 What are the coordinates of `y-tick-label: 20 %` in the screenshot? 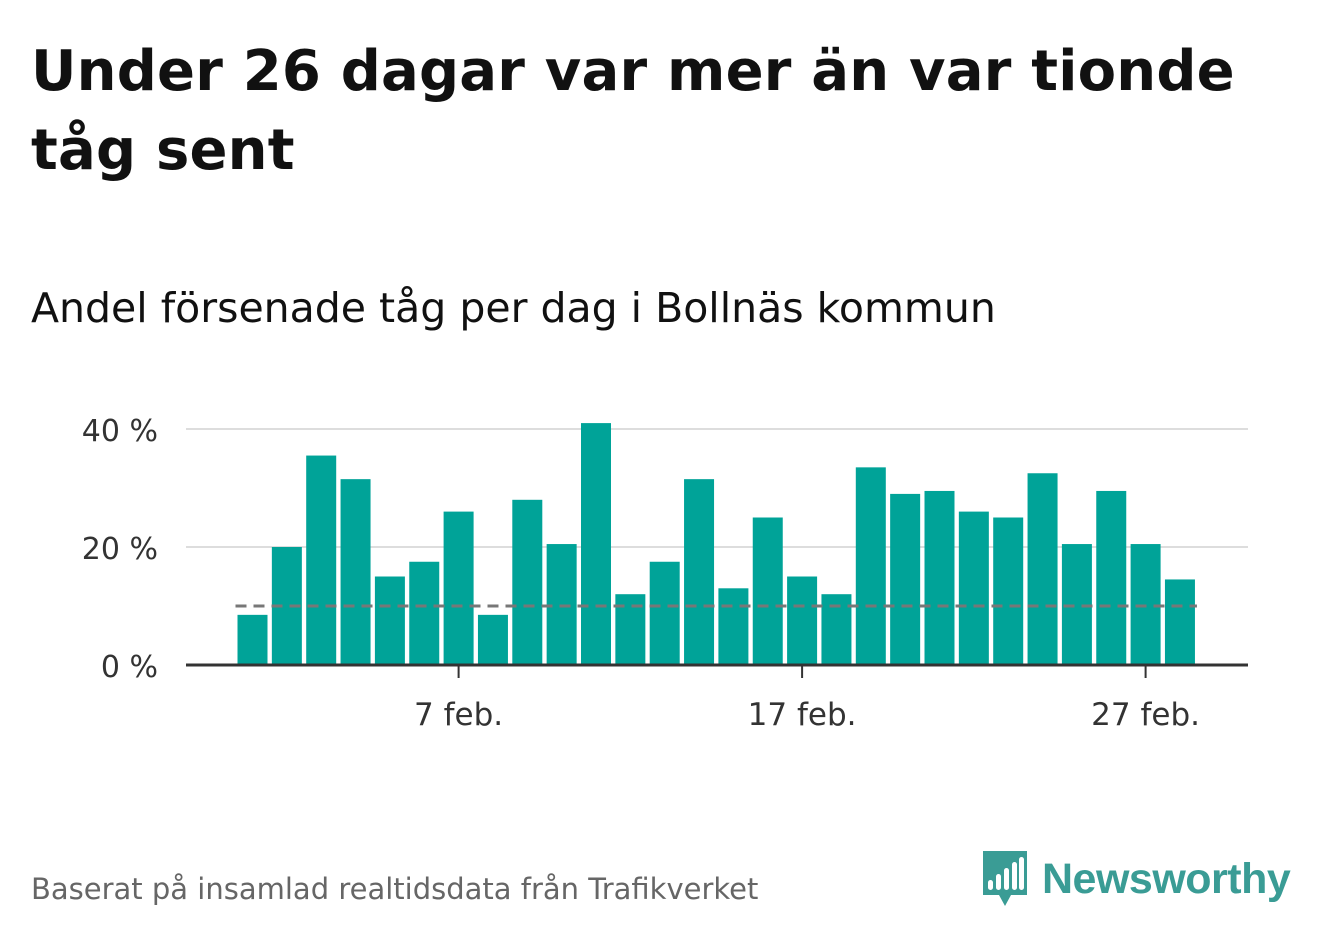 It's located at (120, 549).